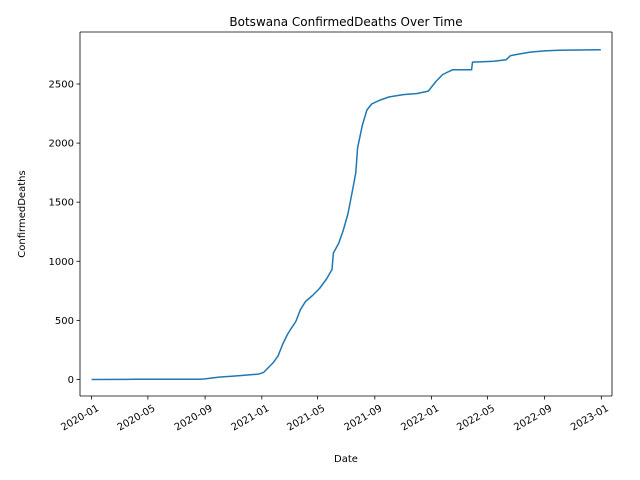  What do you see at coordinates (61, 203) in the screenshot?
I see `y-tick-label: 1500` at bounding box center [61, 203].